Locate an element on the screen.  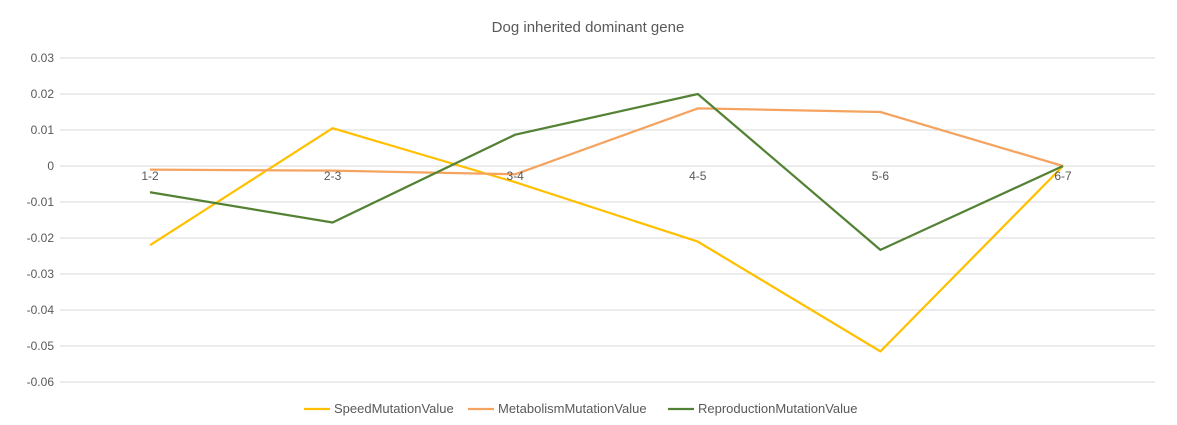
y-tick-label: -0.06 is located at coordinates (41, 382).